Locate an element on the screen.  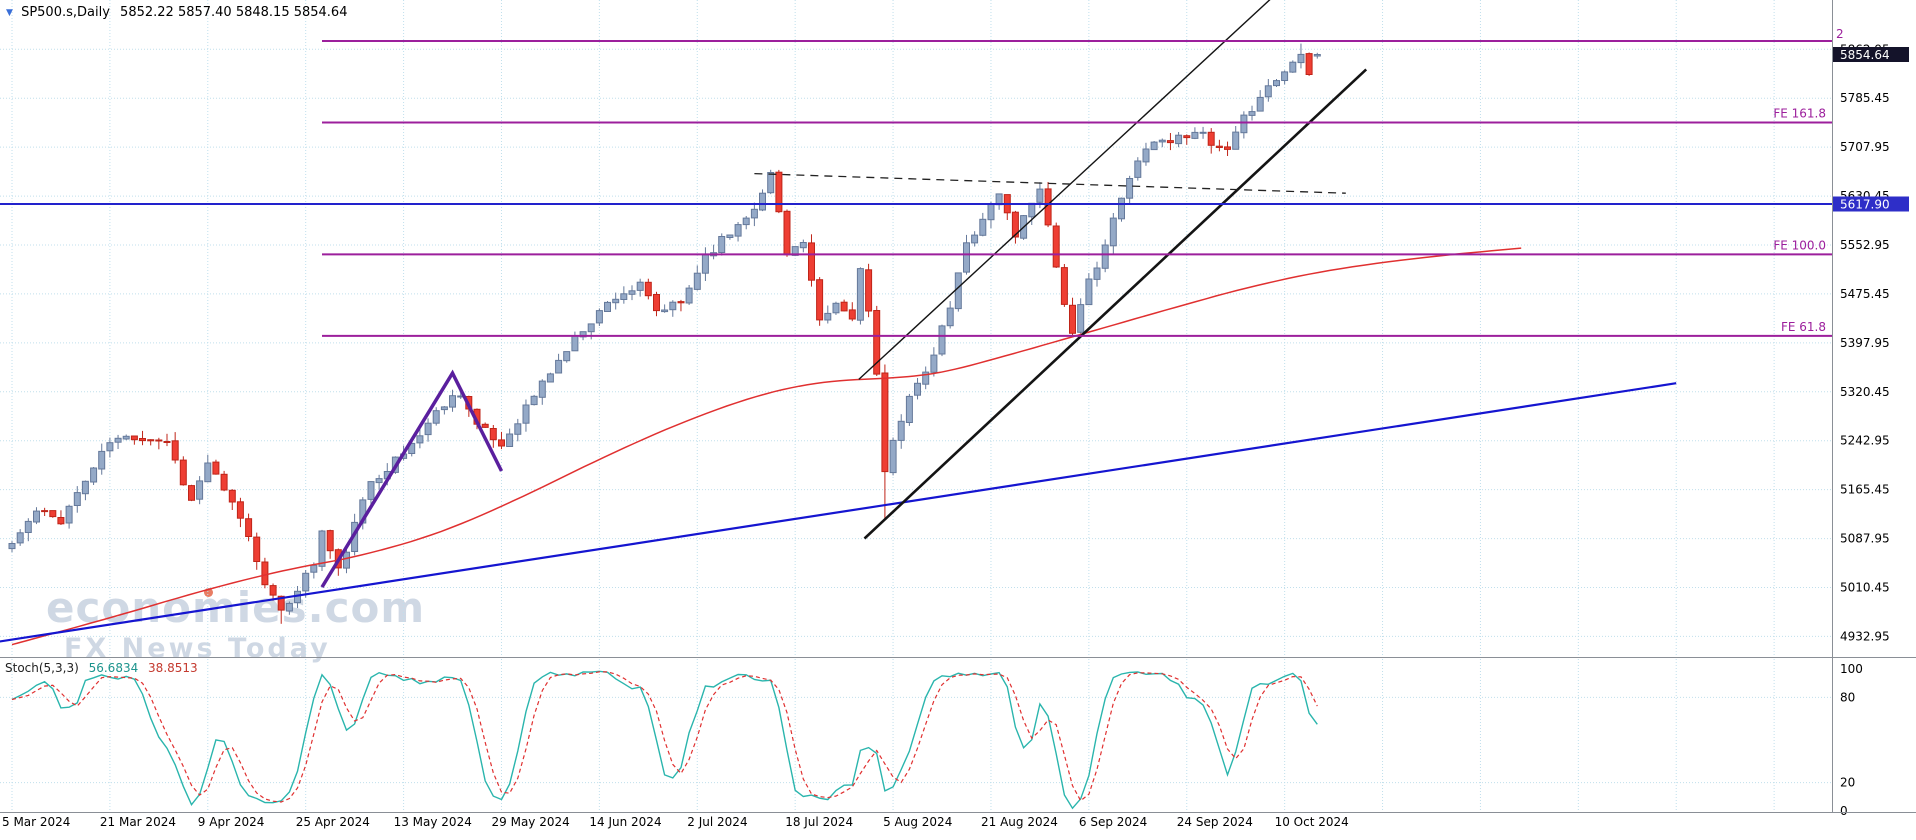
stochastic-indicator-label: Stoch(5,3,3) 56.6834 38.8513 is located at coordinates (104, 668).